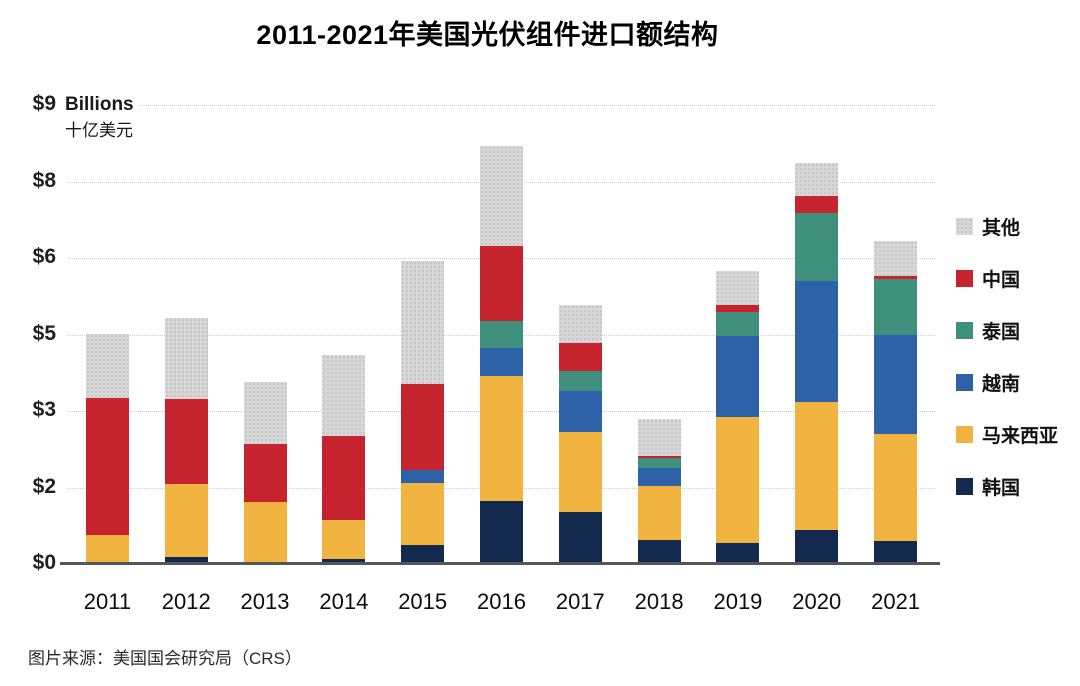 This screenshot has height=686, width=1080. Describe the element at coordinates (186, 358) in the screenshot. I see `bar-segment-2012-其他` at that location.